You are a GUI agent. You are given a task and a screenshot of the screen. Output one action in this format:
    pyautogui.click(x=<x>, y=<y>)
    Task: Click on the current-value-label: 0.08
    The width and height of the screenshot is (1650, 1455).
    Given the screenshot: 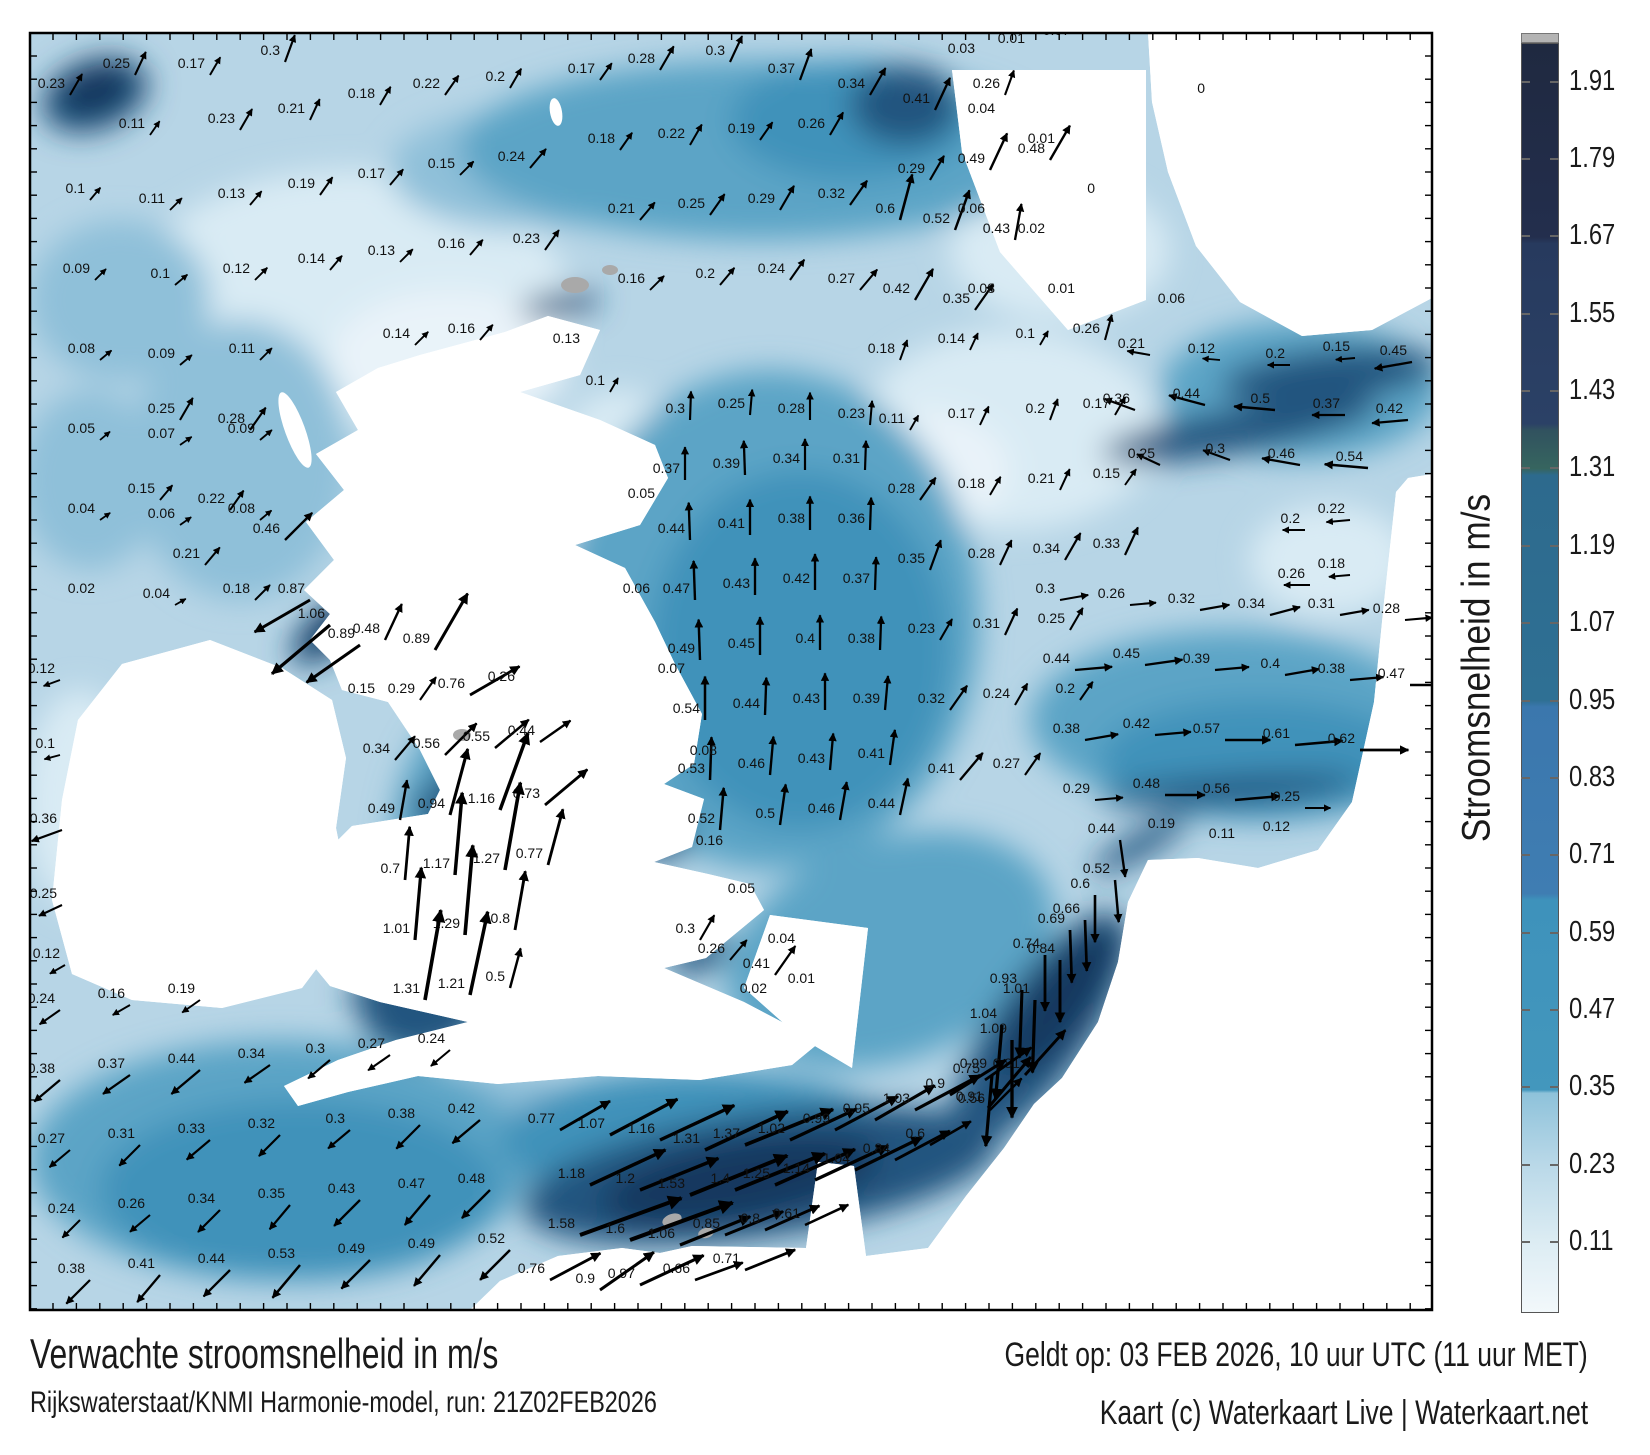 What is the action you would take?
    pyautogui.click(x=81, y=348)
    